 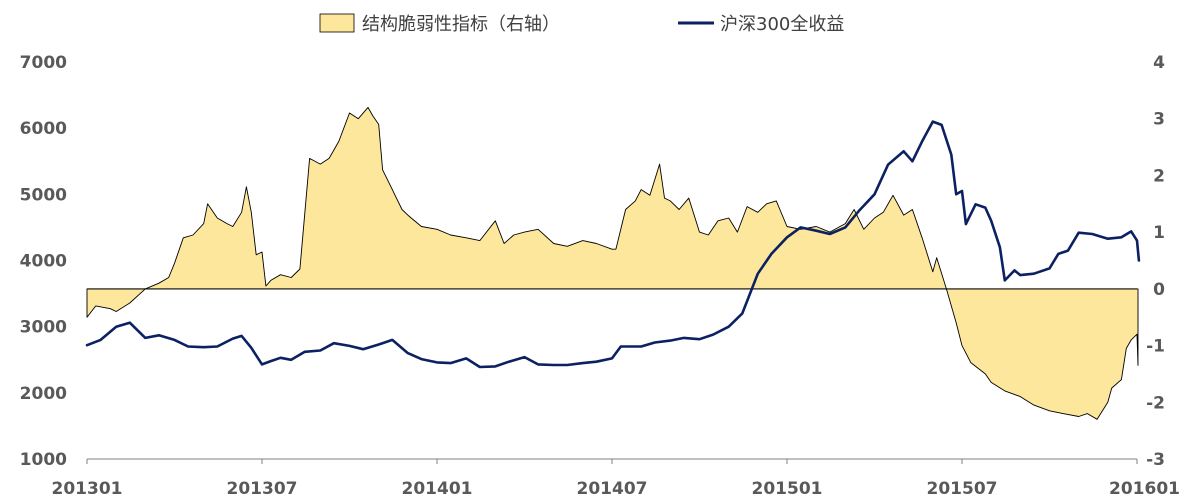 What do you see at coordinates (461, 24) in the screenshot?
I see `legend-area-label: 结构脆弱性指标（右轴）` at bounding box center [461, 24].